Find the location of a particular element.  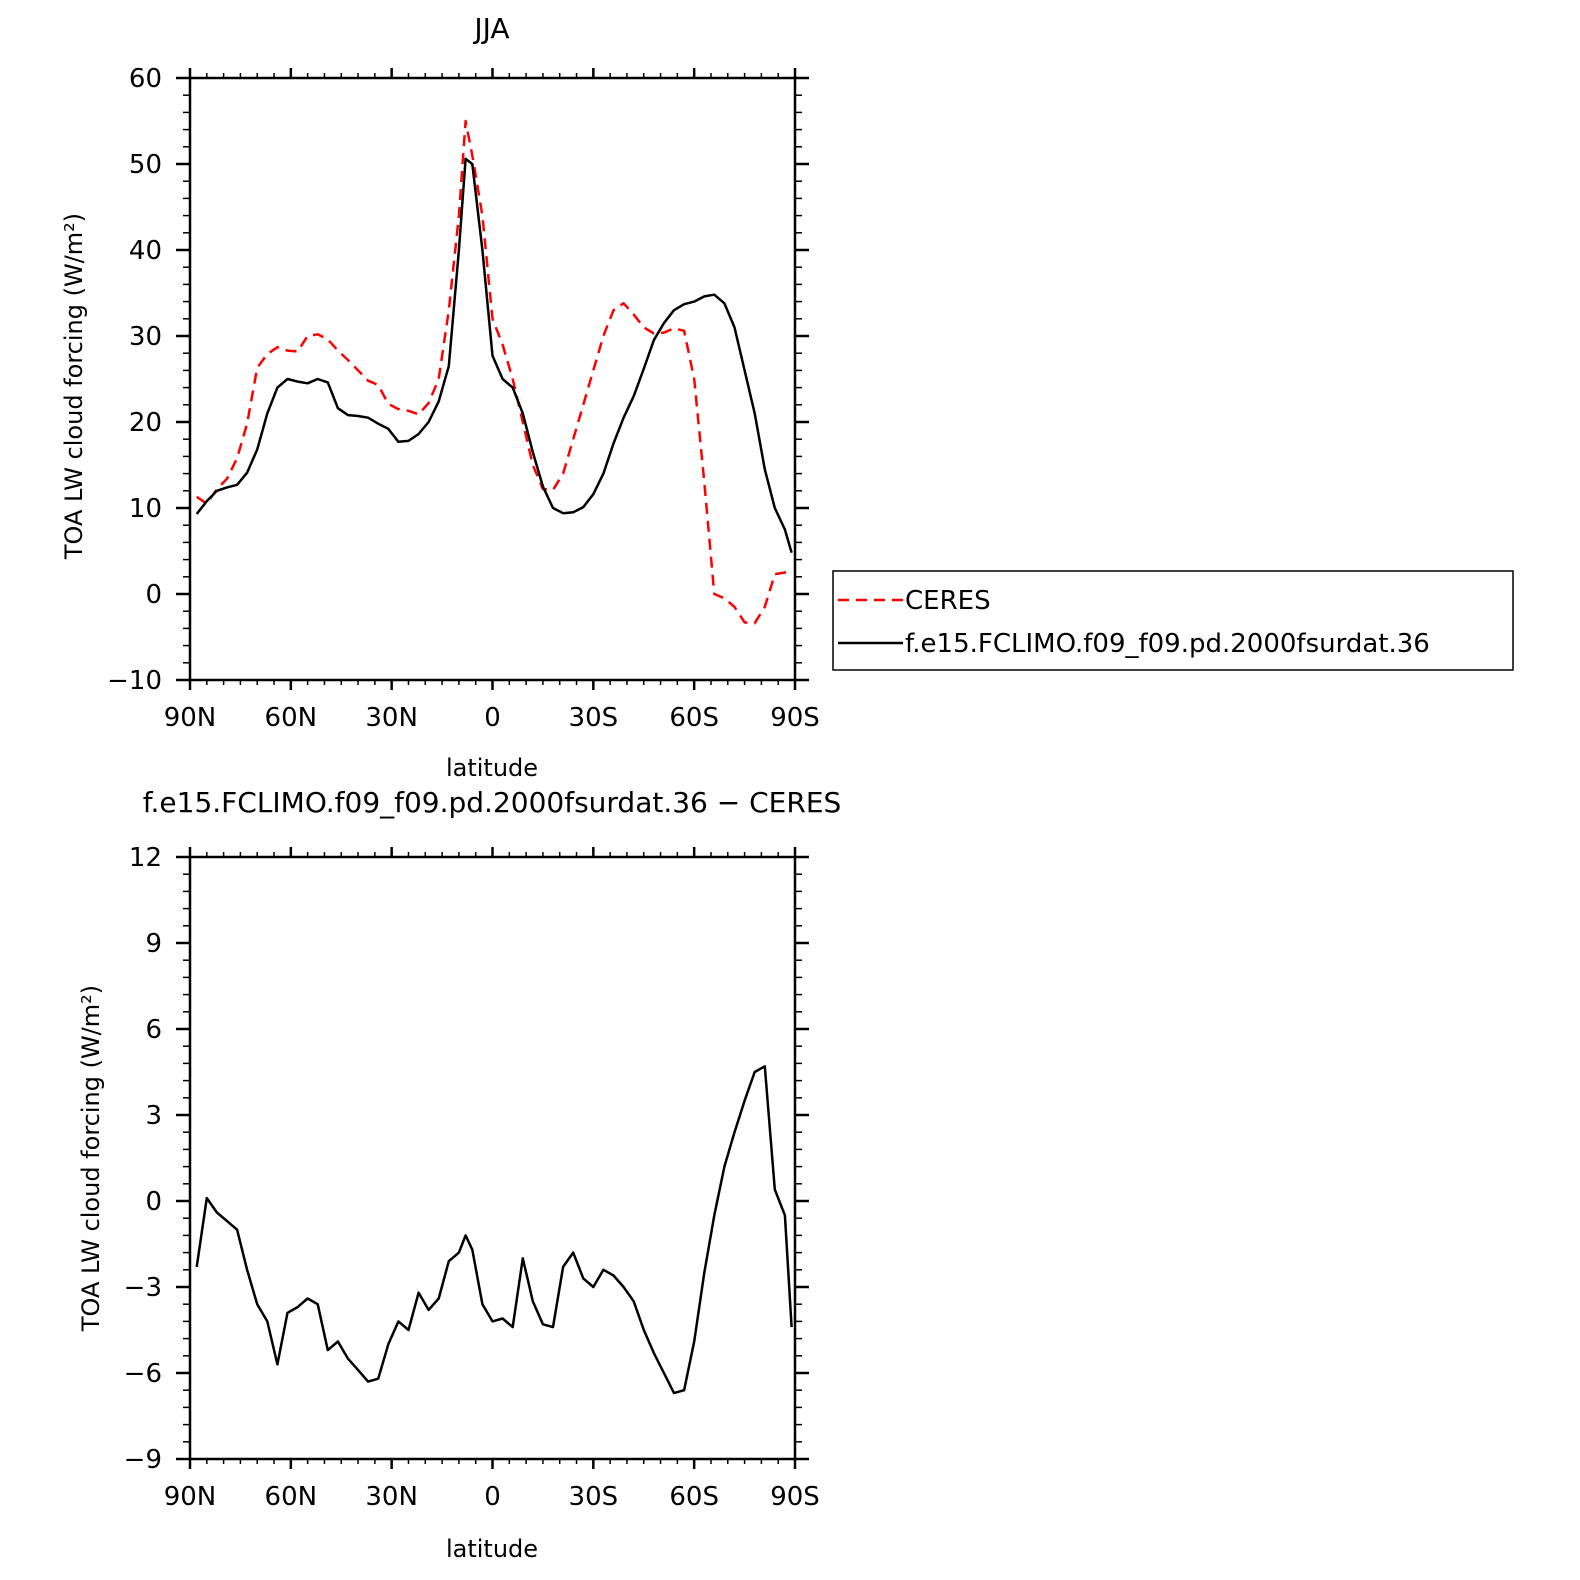

chart-bottom-ylabel: TOA LW cloud forcing (W/m²) is located at coordinates (91, 1158).